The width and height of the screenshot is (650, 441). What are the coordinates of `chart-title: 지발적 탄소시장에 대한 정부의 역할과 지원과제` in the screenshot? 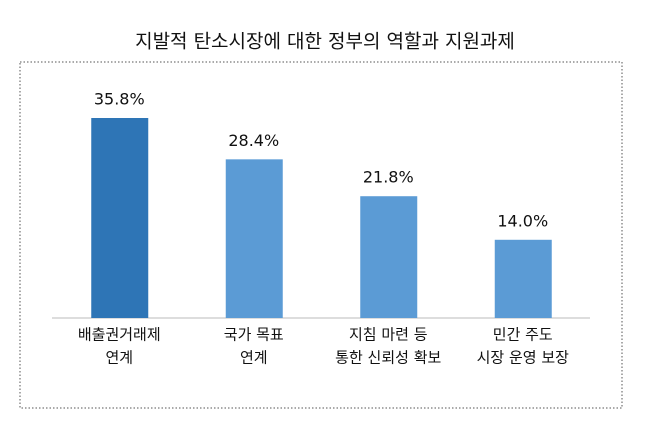 It's located at (325, 42).